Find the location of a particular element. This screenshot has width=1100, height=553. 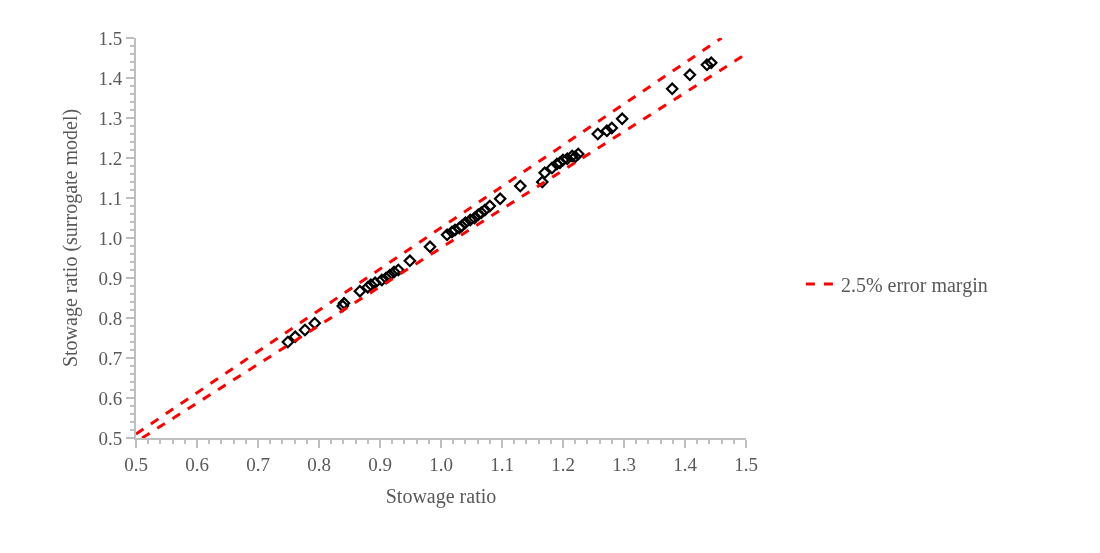

x-tick-label: 1.0 is located at coordinates (441, 464).